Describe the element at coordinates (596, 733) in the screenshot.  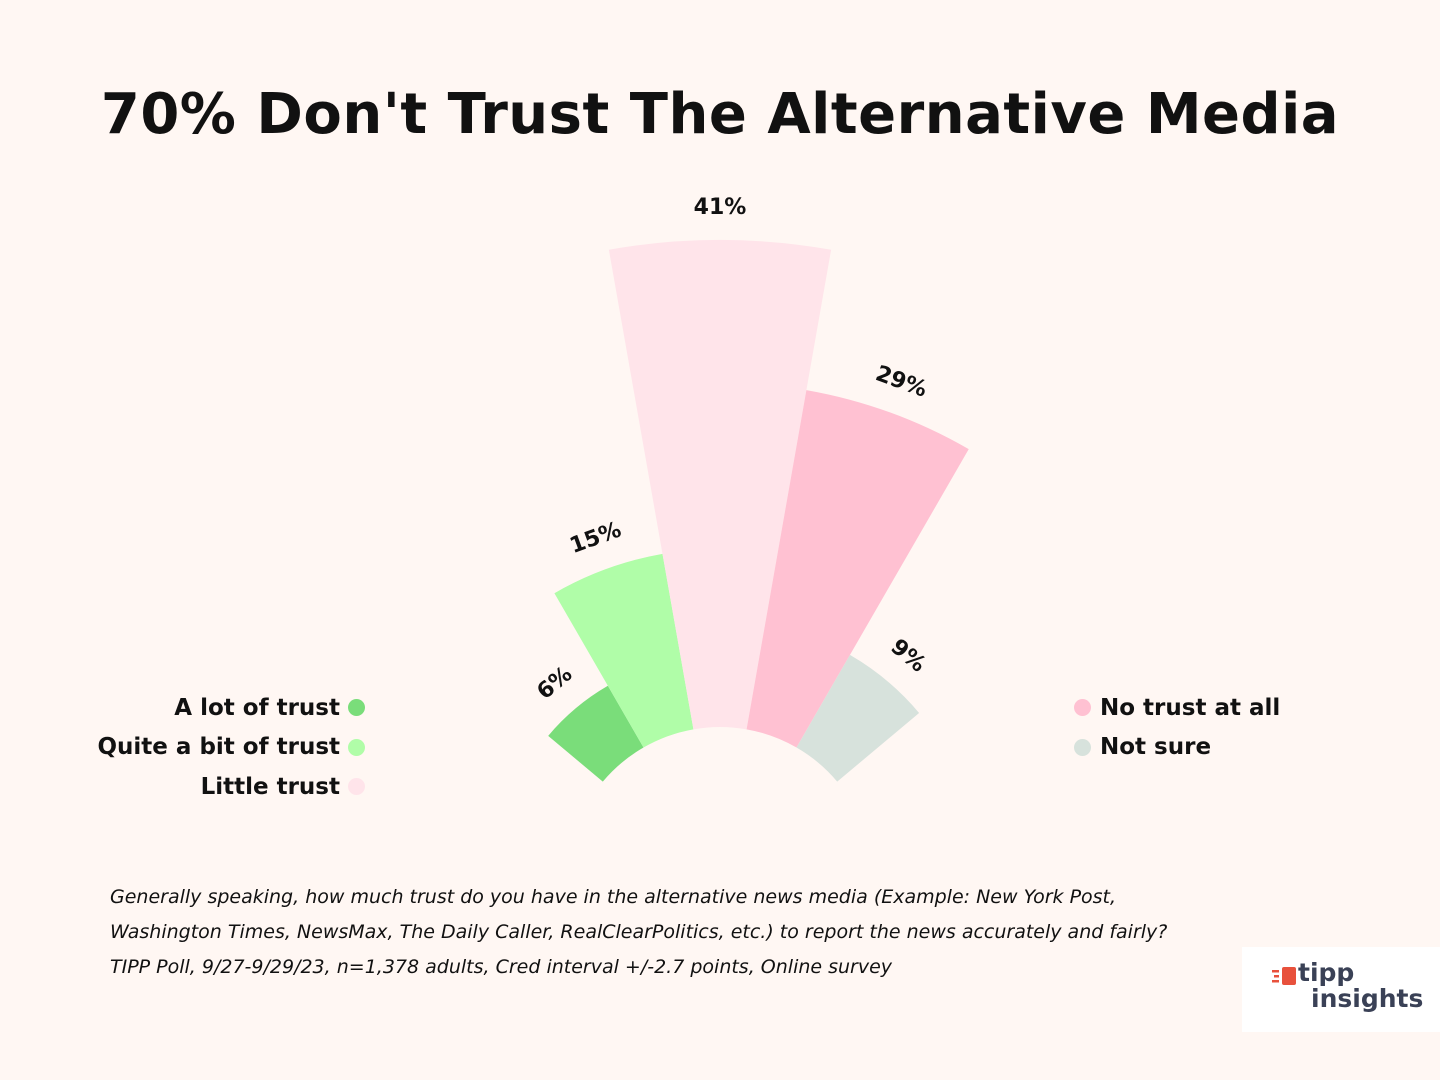
I see `wedge-a-lot-of-trust` at that location.